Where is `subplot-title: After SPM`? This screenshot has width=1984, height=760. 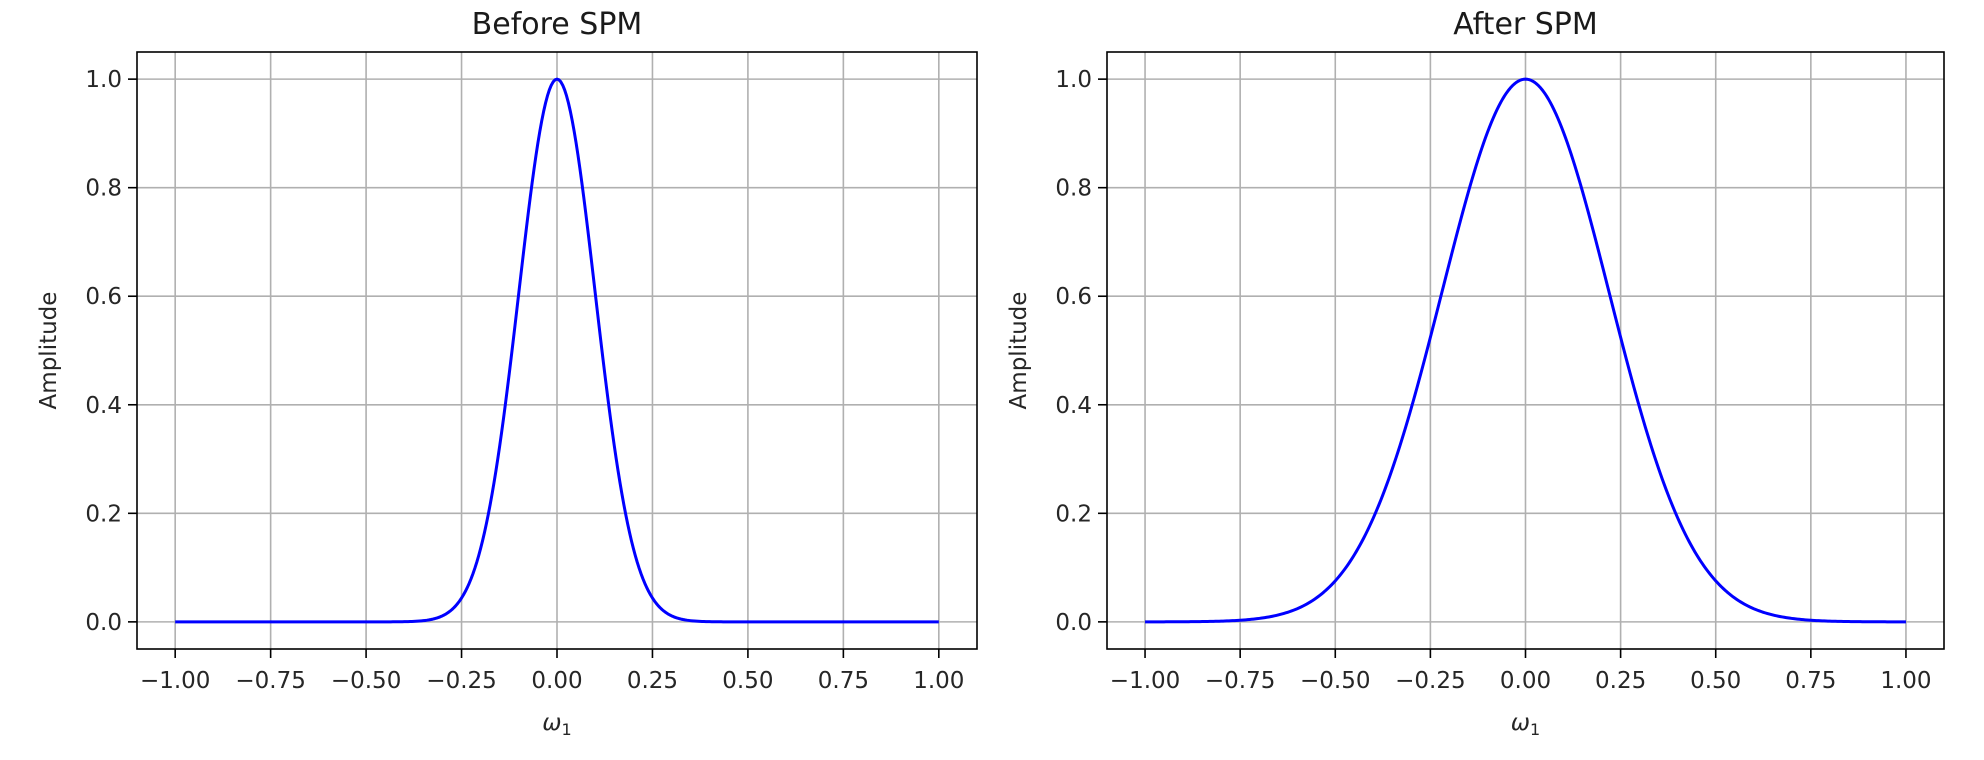
subplot-title: After SPM is located at coordinates (1525, 24).